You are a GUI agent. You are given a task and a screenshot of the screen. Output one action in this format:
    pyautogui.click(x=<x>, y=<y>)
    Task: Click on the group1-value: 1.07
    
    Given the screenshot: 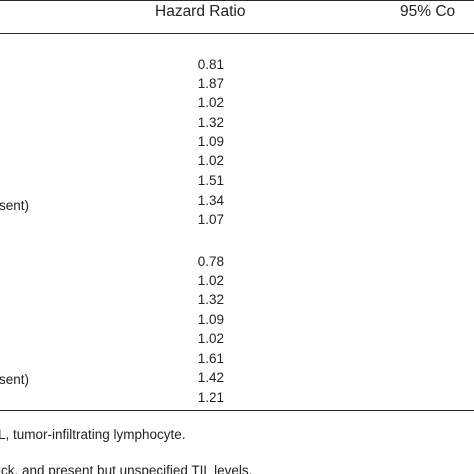 What is the action you would take?
    pyautogui.click(x=210, y=219)
    